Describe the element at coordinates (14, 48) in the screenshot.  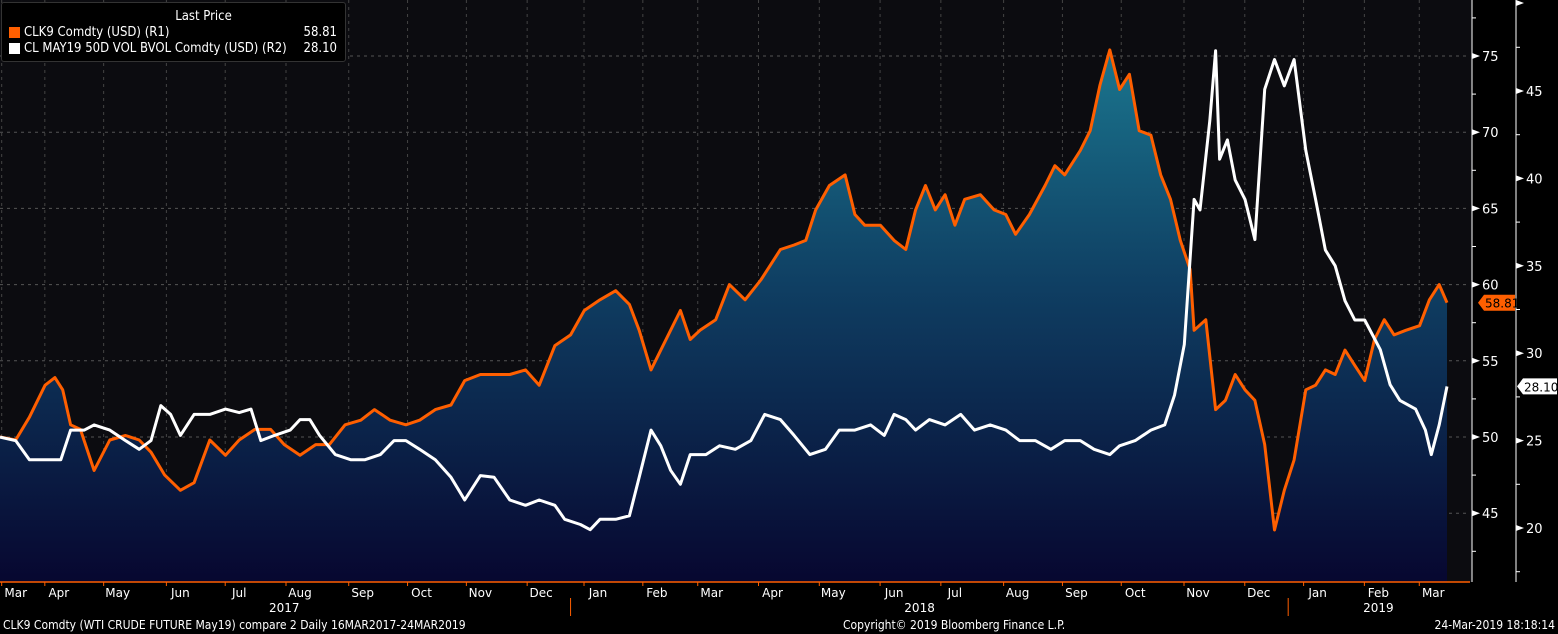
I see `white-swatch-icon` at that location.